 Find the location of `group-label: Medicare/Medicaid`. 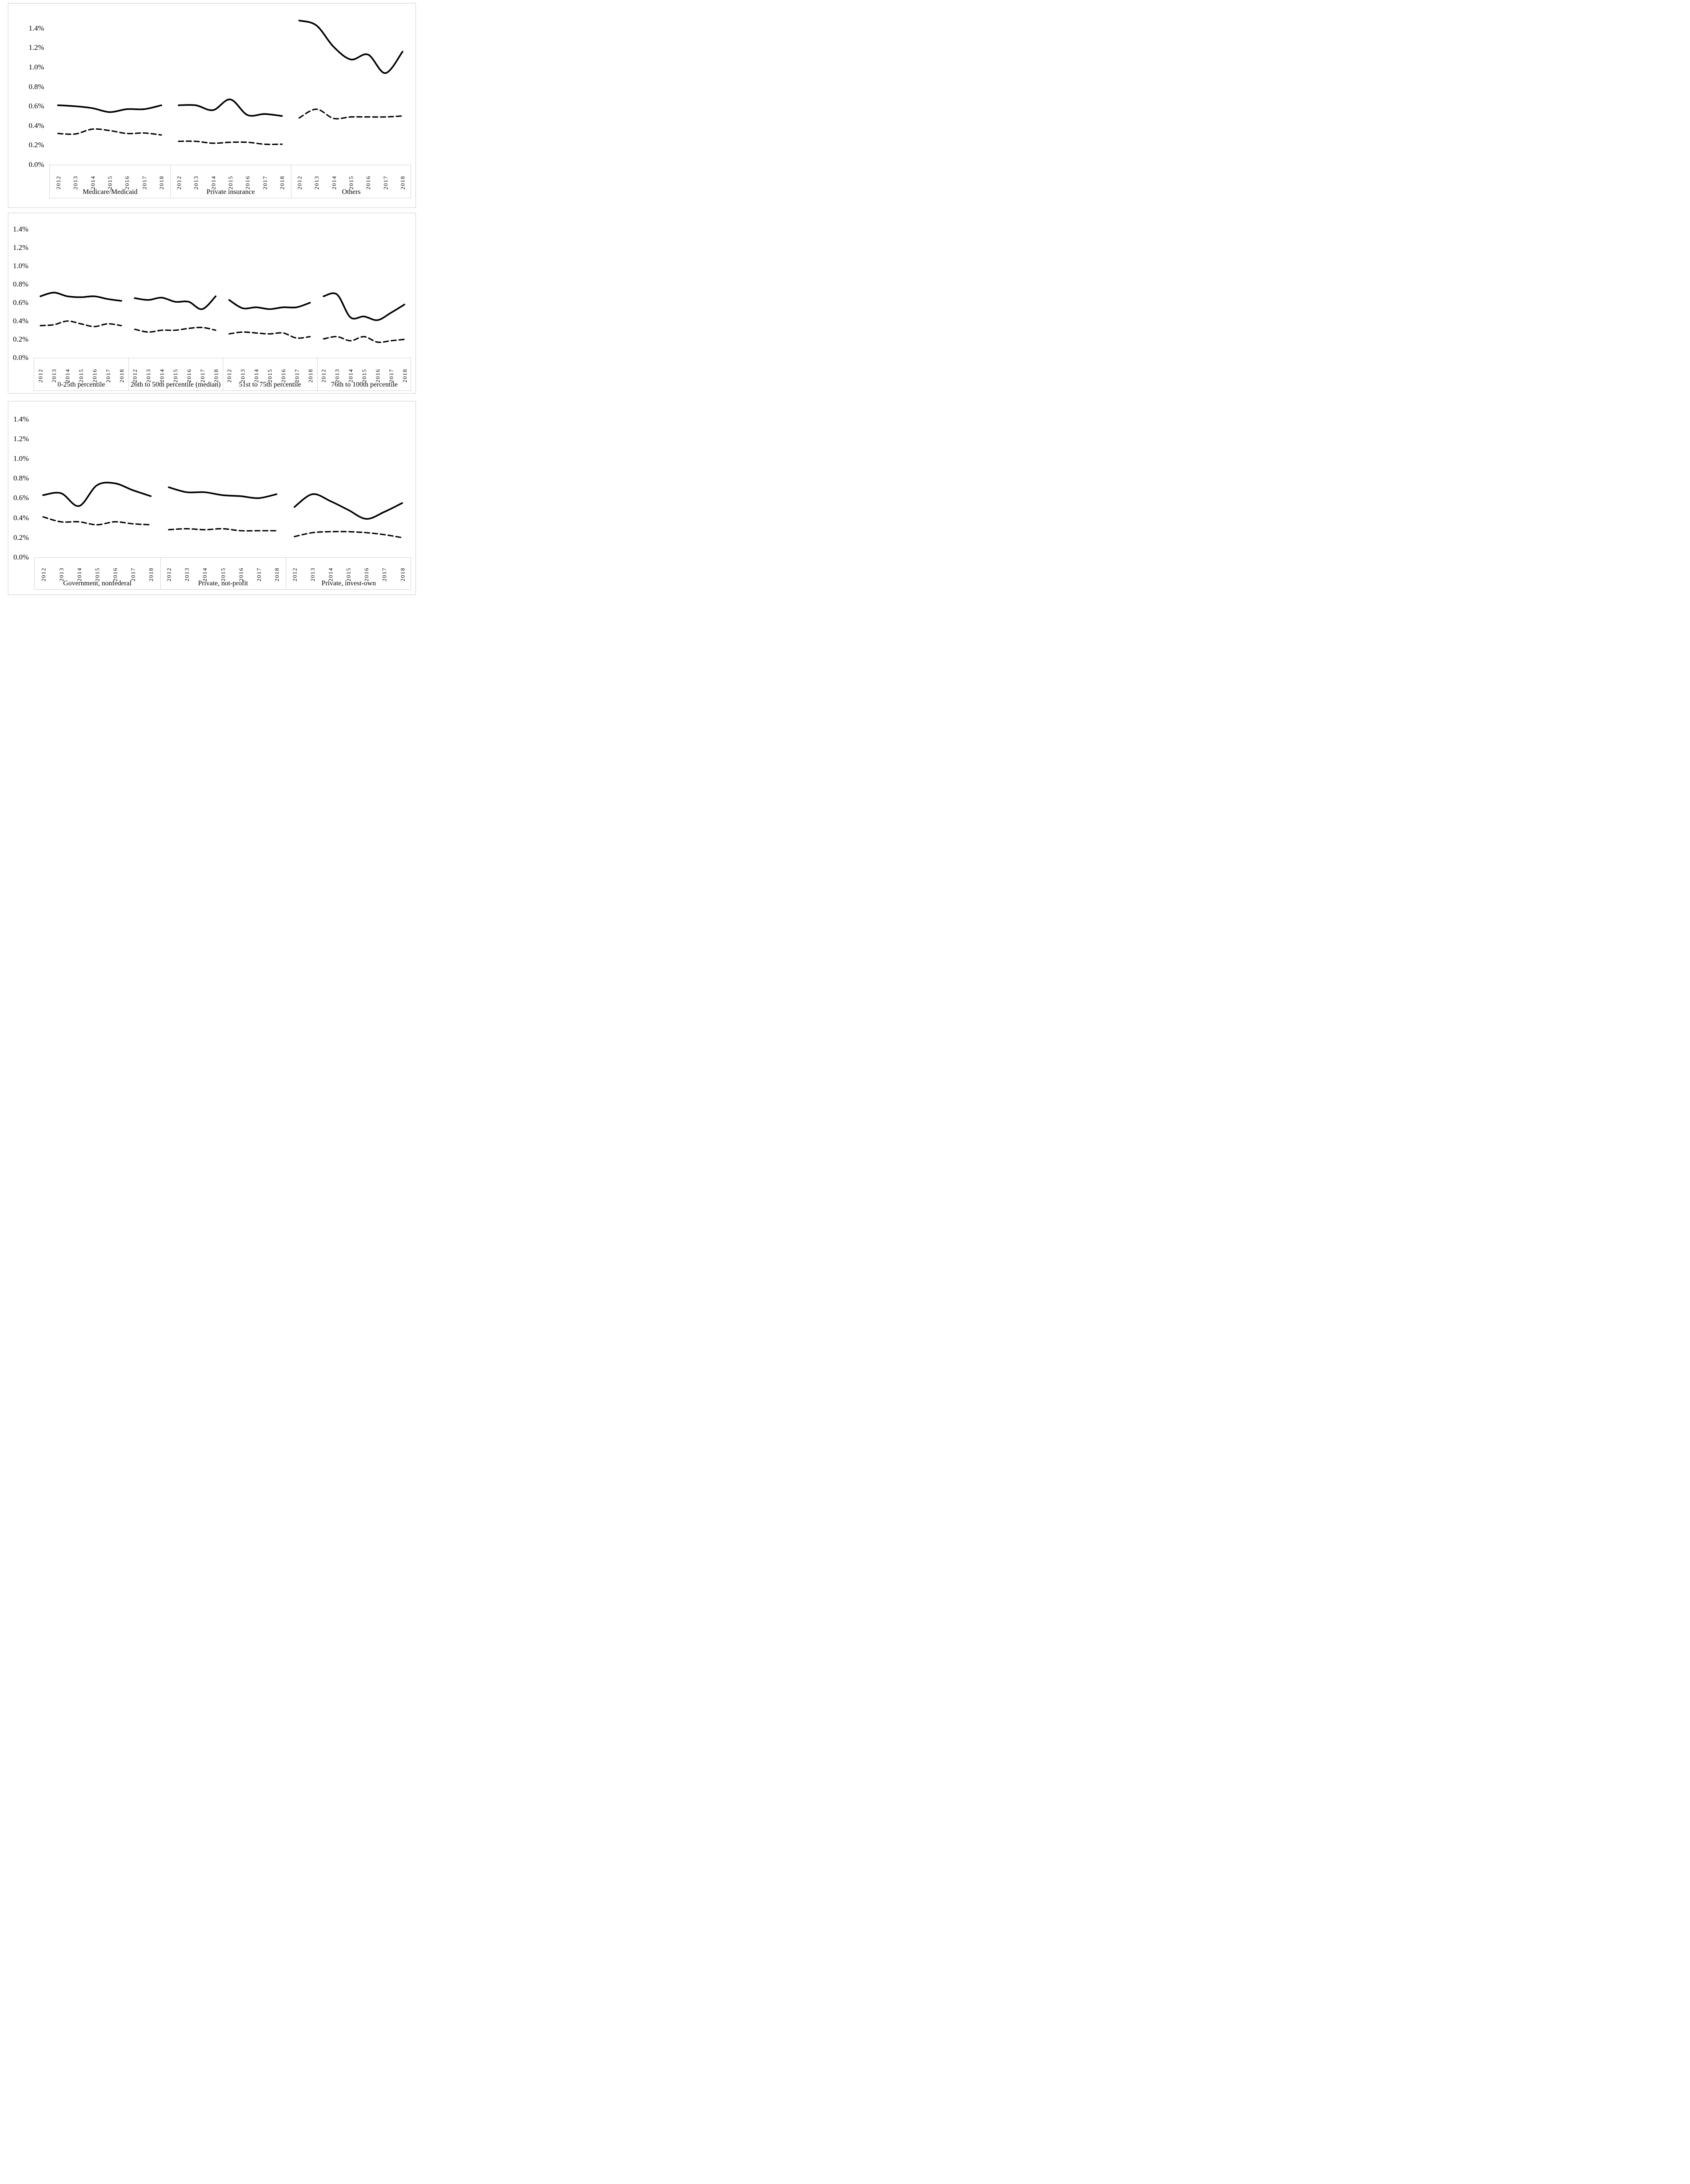

group-label: Medicare/Medicaid is located at coordinates (111, 192).